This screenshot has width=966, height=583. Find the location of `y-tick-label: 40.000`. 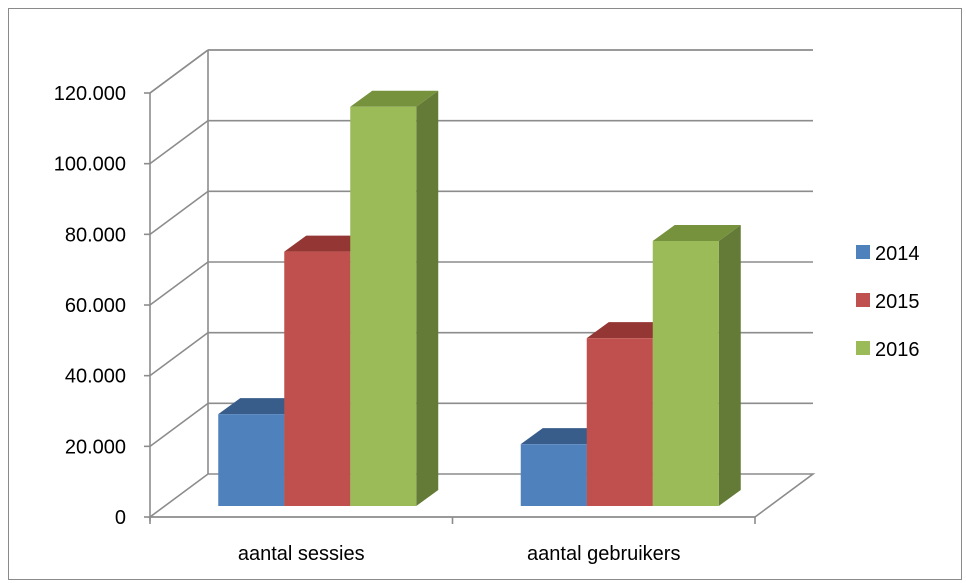

y-tick-label: 40.000 is located at coordinates (95, 377).